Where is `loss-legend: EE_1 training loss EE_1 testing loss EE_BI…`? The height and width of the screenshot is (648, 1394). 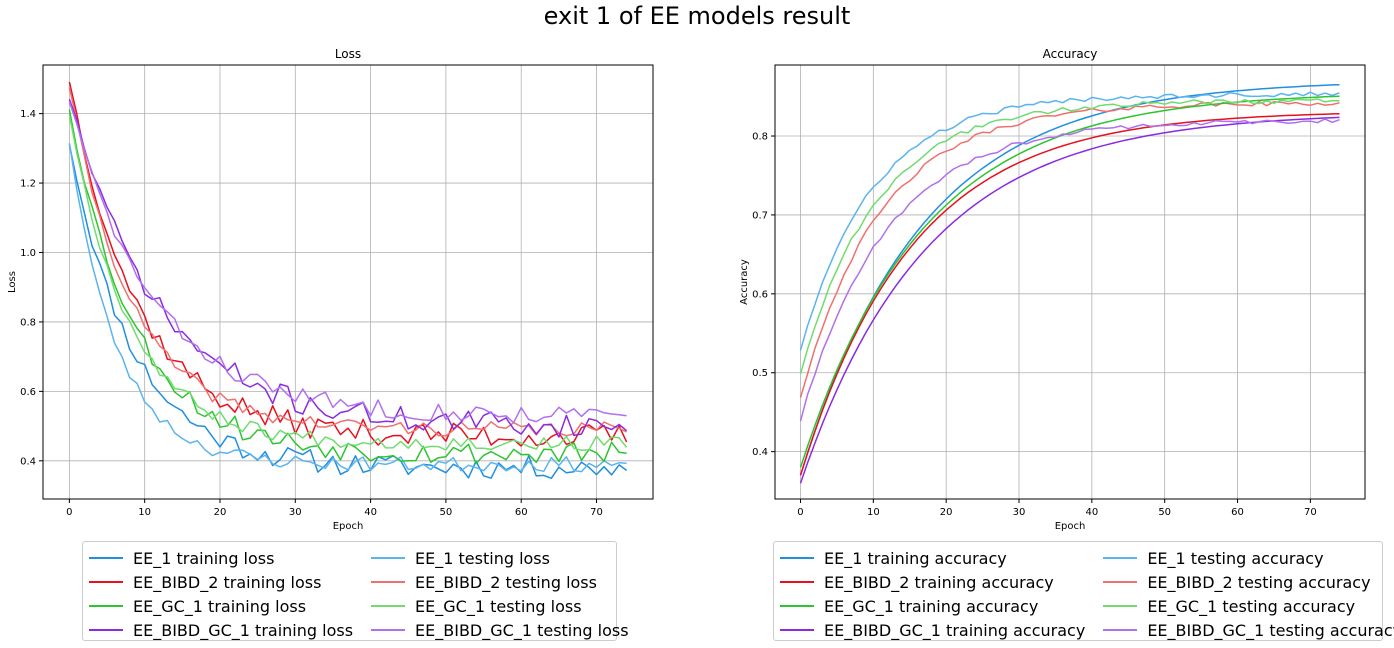
loss-legend: EE_1 training loss EE_1 testing loss EE_BI… is located at coordinates (355, 591).